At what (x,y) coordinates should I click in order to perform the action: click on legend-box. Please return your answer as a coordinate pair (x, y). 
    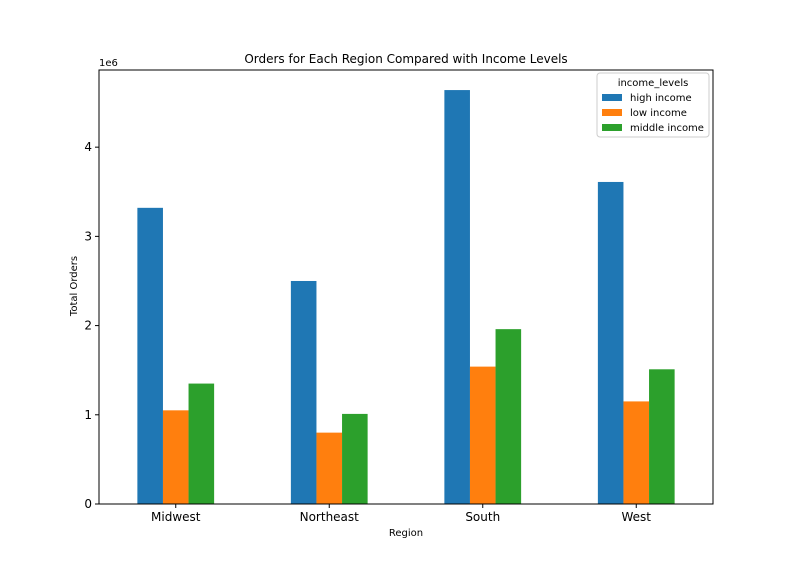
    Looking at the image, I should click on (653, 105).